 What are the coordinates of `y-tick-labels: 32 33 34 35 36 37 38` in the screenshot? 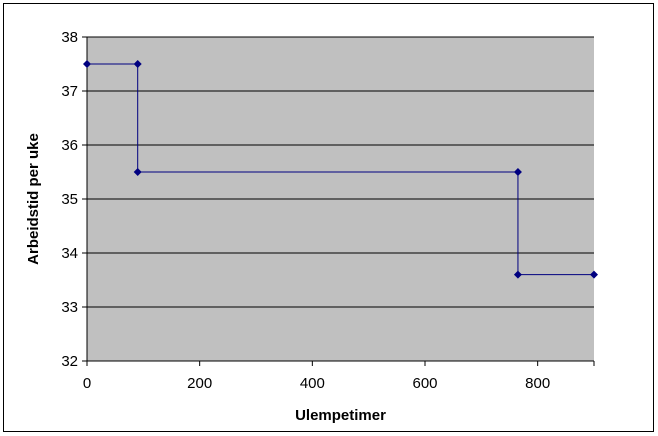 It's located at (69, 199).